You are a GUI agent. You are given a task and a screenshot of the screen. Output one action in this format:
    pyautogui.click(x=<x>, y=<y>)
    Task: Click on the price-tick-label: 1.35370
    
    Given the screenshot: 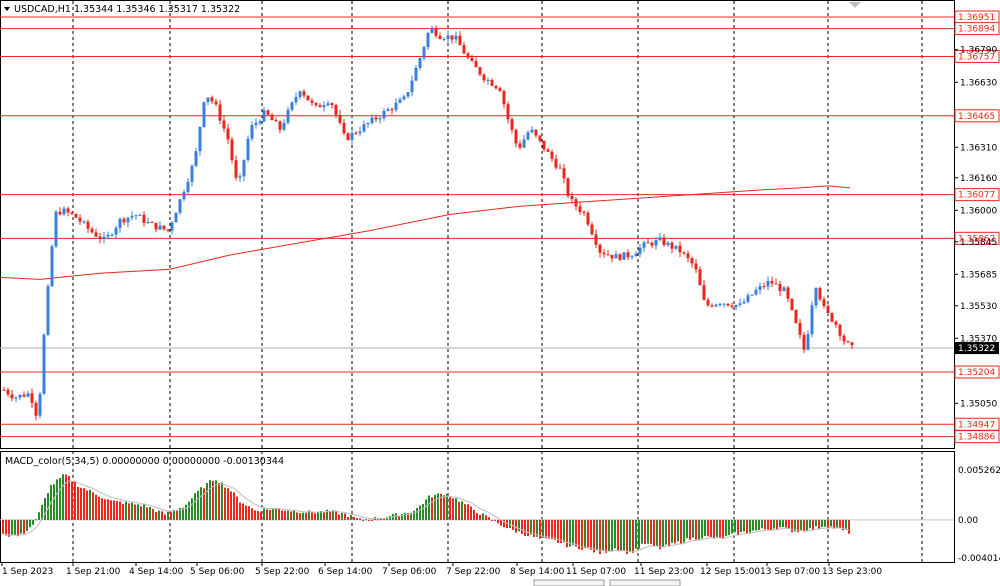 What is the action you would take?
    pyautogui.click(x=978, y=339)
    